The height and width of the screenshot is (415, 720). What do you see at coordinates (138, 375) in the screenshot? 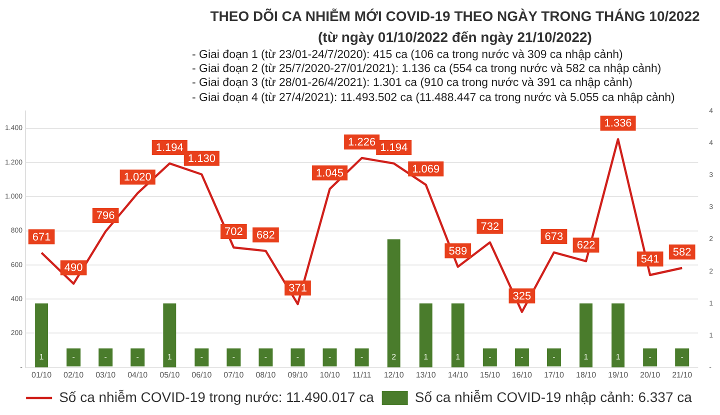
I see `x-tick-label: 04/10` at bounding box center [138, 375].